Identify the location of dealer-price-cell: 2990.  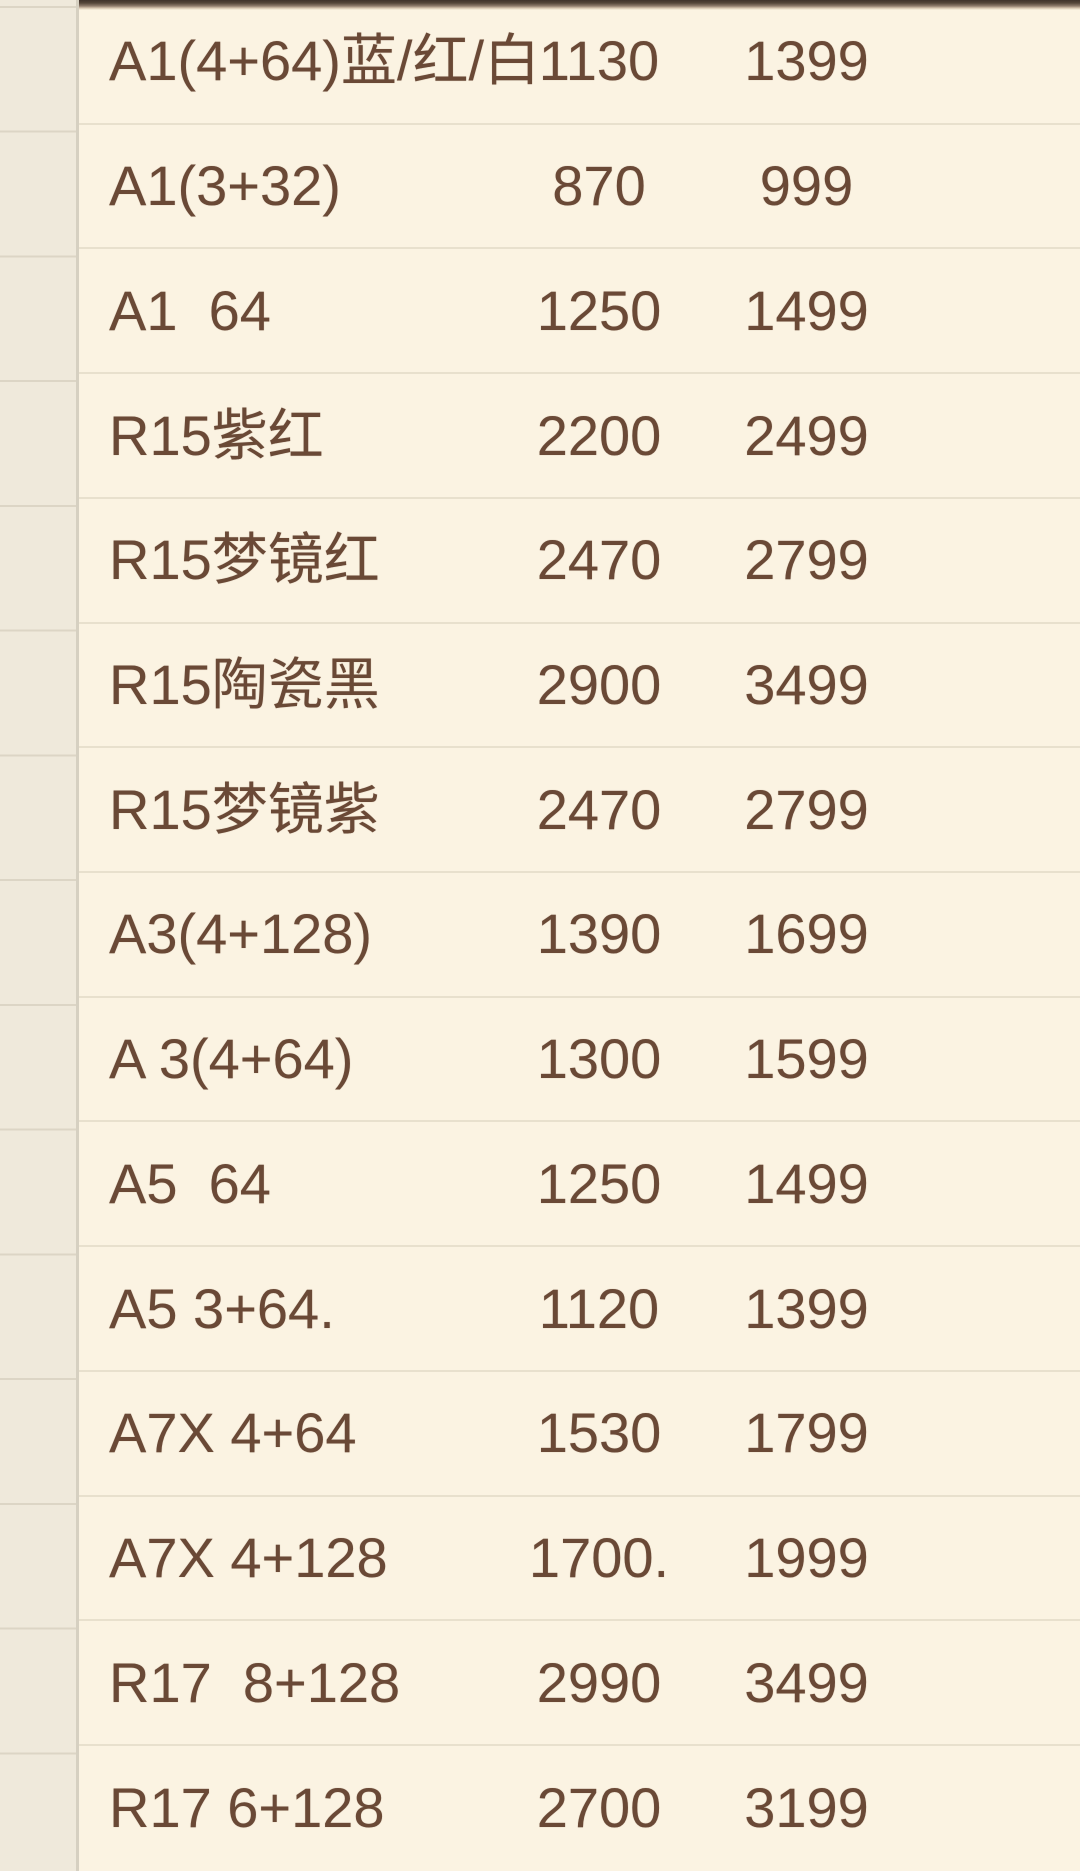
(599, 1682).